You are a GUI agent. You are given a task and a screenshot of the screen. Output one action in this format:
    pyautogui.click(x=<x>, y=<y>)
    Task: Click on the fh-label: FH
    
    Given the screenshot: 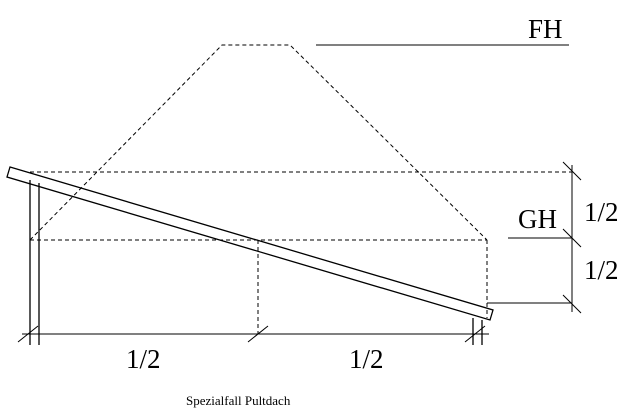 What is the action you would take?
    pyautogui.click(x=545, y=29)
    